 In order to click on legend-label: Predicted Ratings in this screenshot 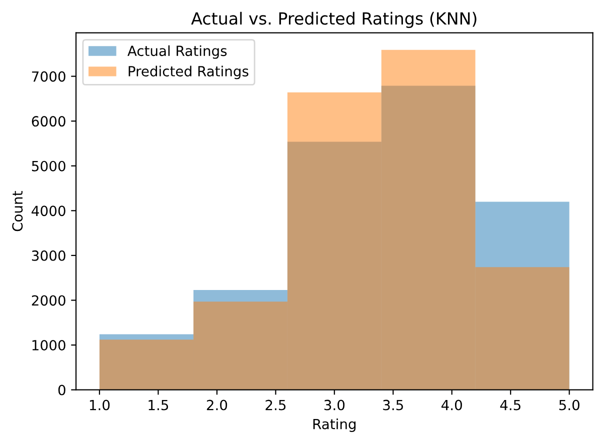, I will do `click(188, 73)`.